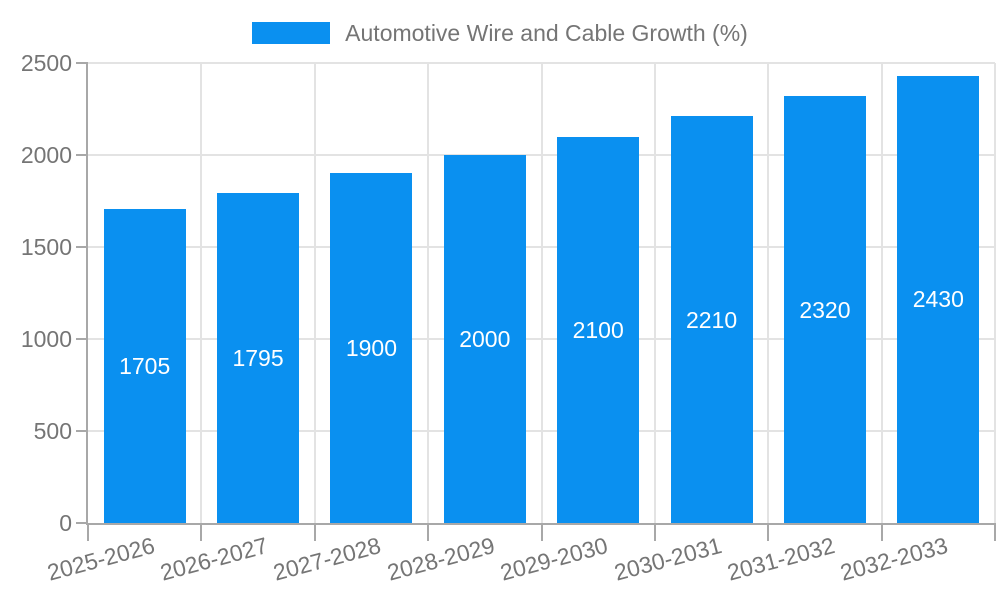 Image resolution: width=1000 pixels, height=600 pixels. I want to click on bar-value-label: 1900, so click(371, 348).